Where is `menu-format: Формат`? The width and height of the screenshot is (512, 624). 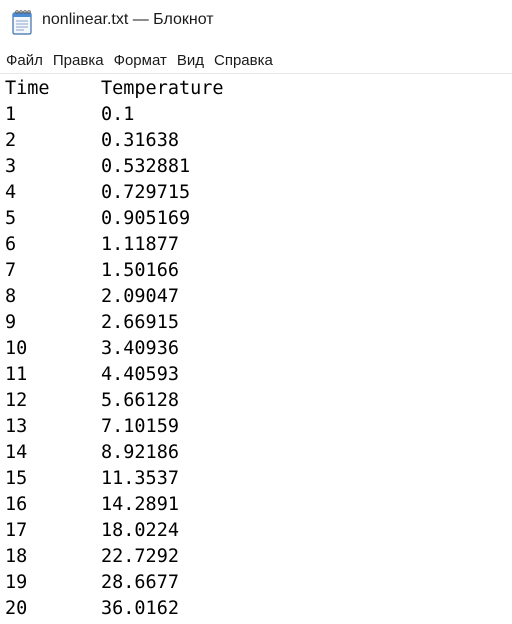 menu-format: Формат is located at coordinates (140, 60).